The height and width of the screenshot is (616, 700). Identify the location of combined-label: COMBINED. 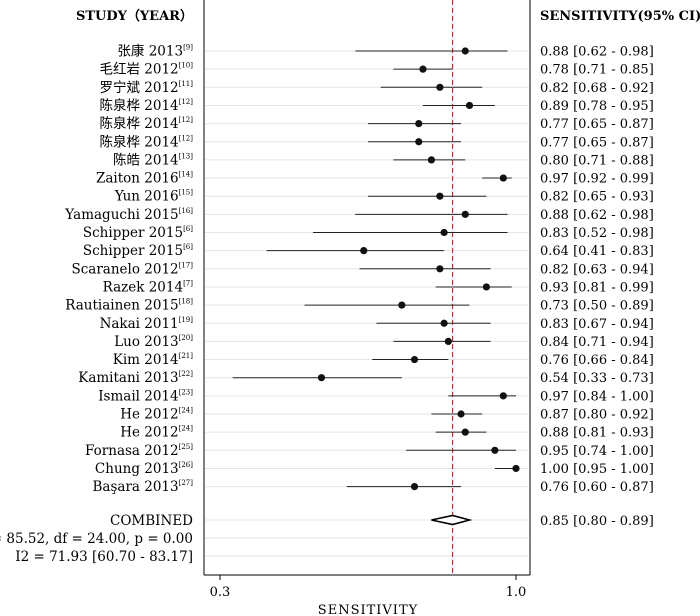
(151, 521).